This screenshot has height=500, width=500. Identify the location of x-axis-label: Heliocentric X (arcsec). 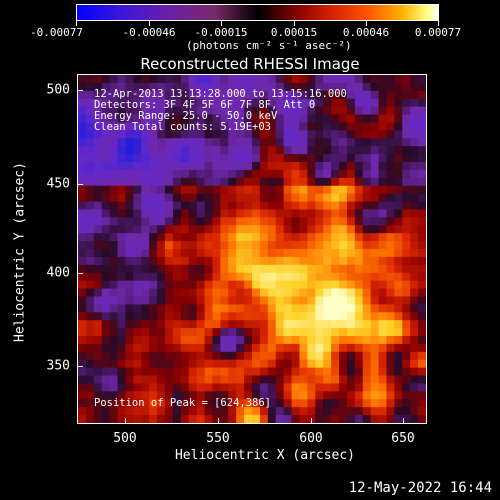
(264, 455).